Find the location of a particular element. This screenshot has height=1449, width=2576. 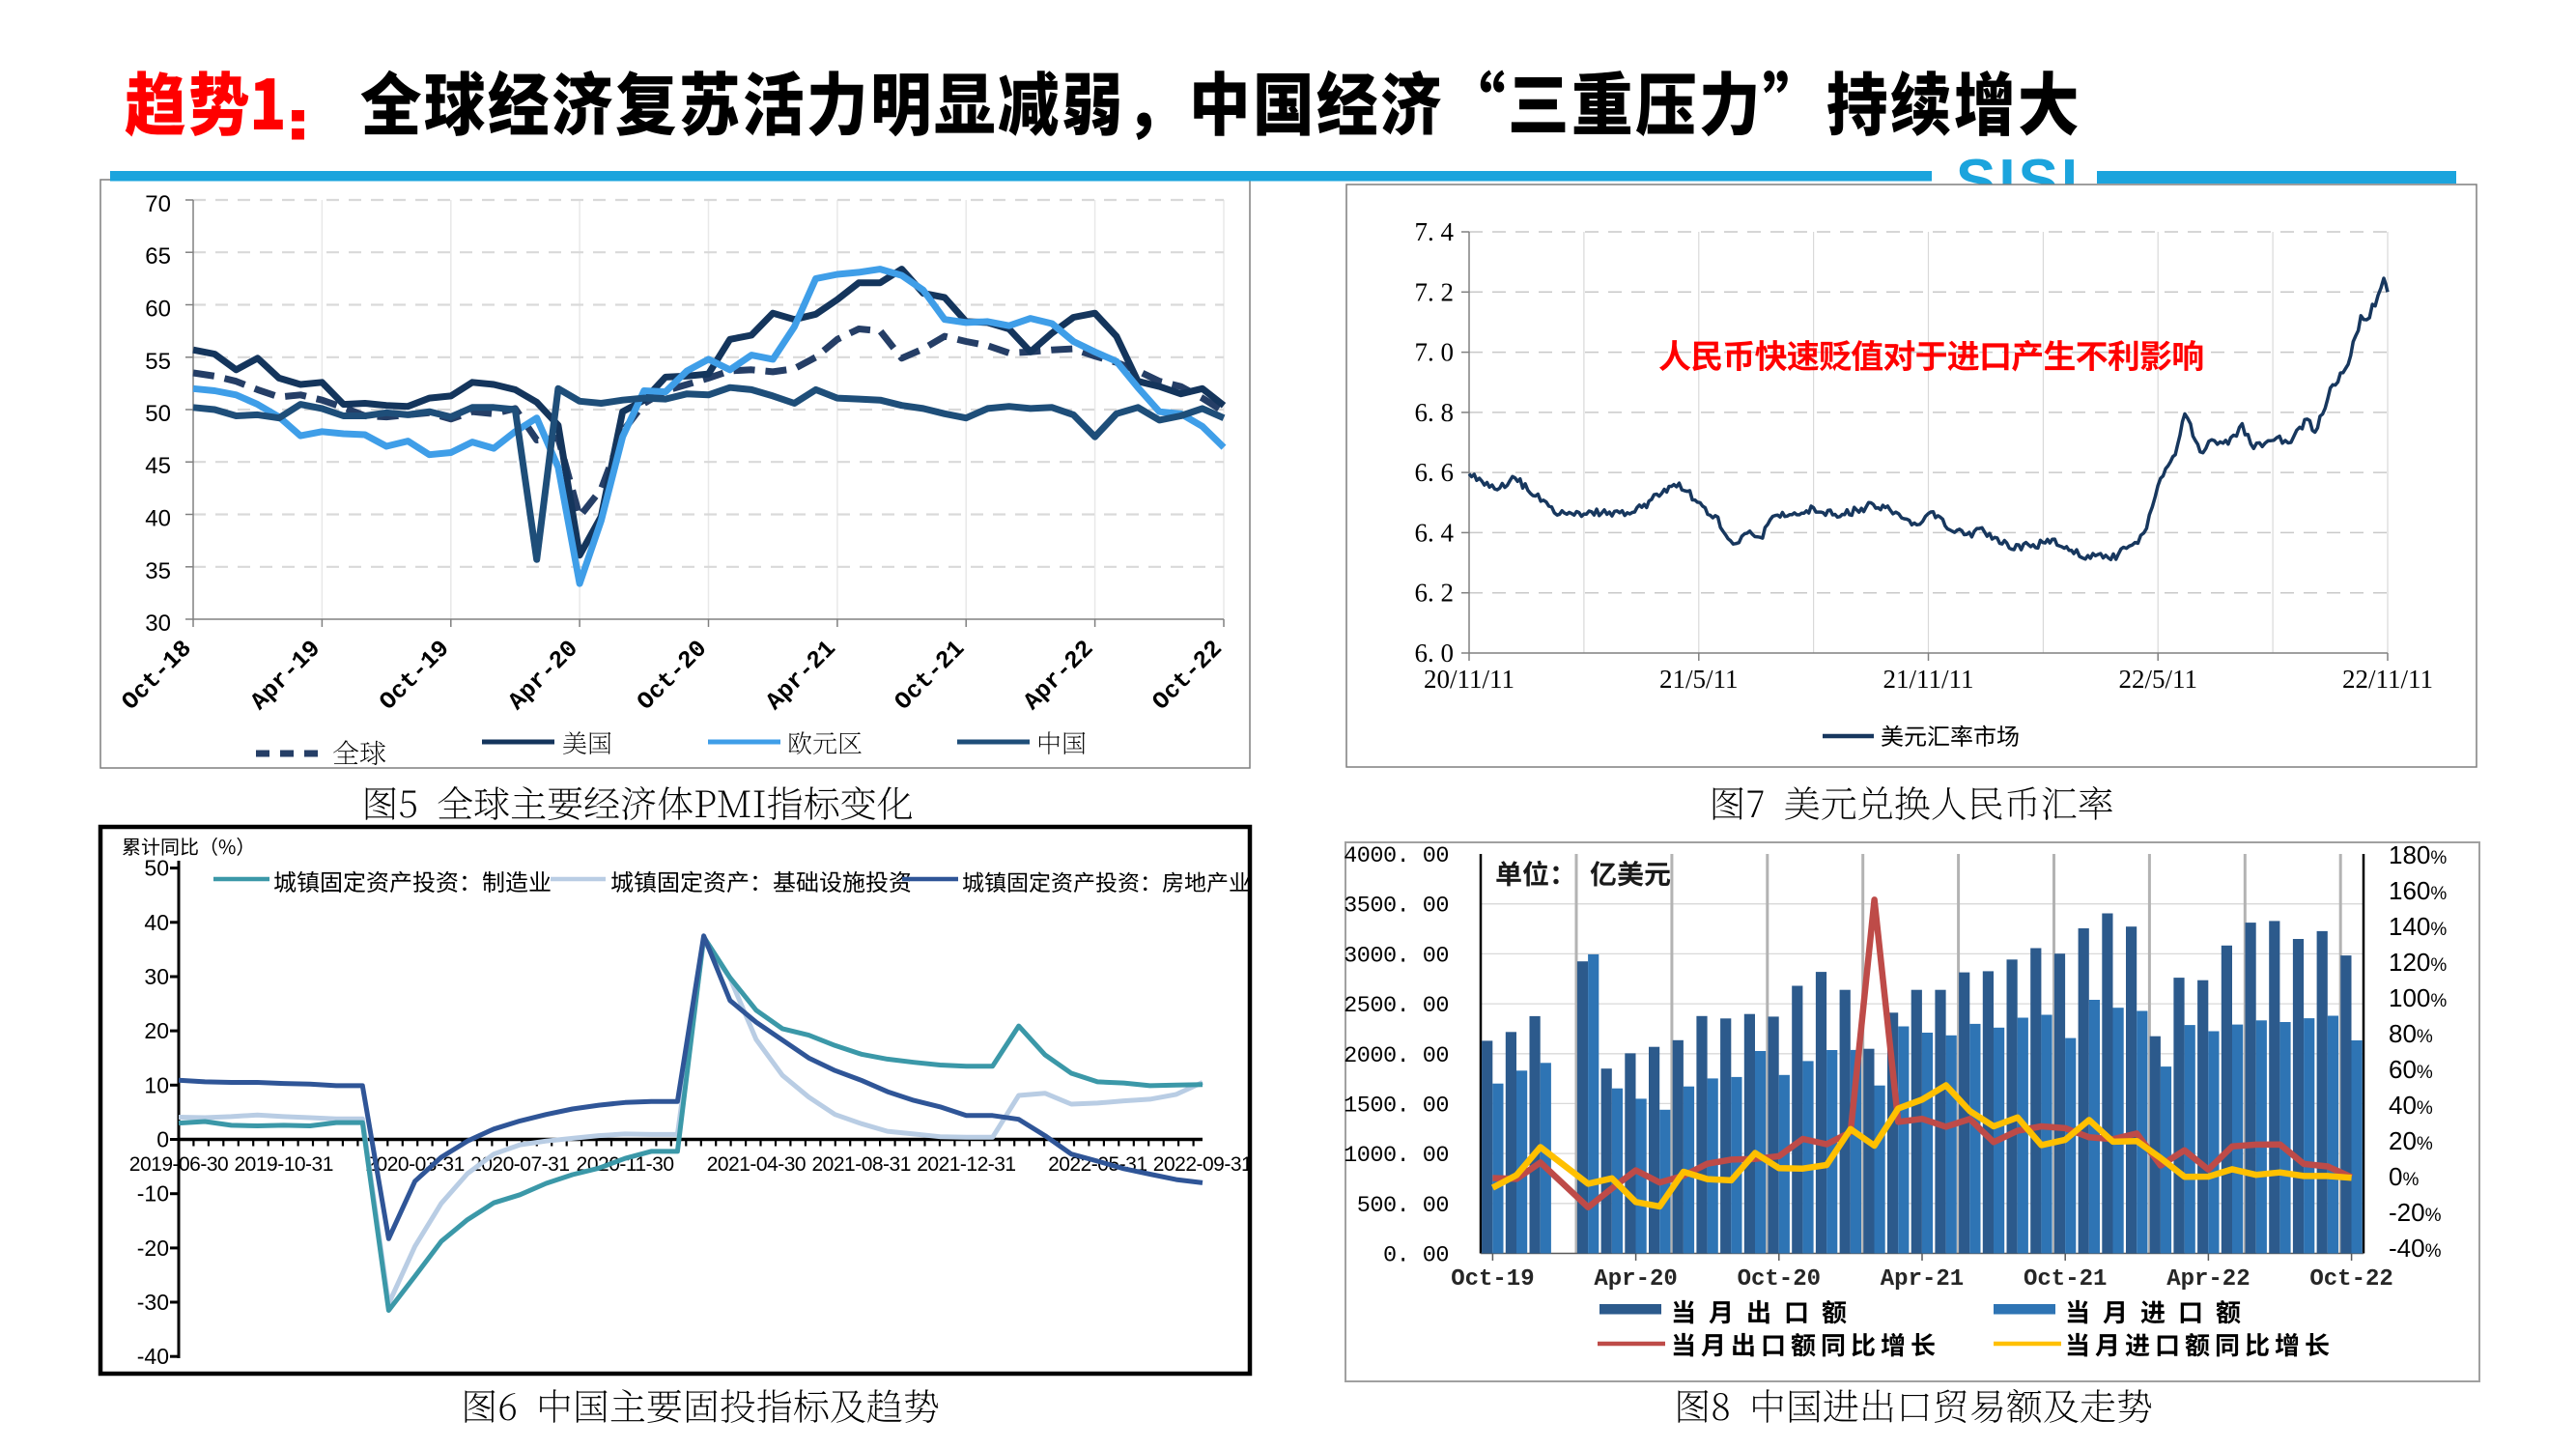

svg-text: 2020-07-31 is located at coordinates (519, 1164).